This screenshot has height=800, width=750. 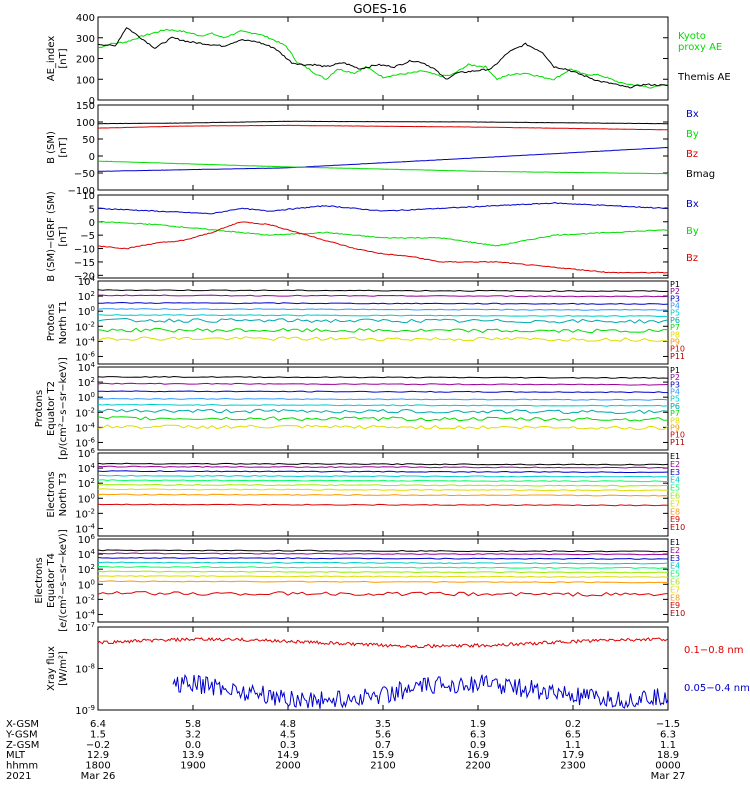 I want to click on x-axis-value: −0.2, so click(x=98, y=745).